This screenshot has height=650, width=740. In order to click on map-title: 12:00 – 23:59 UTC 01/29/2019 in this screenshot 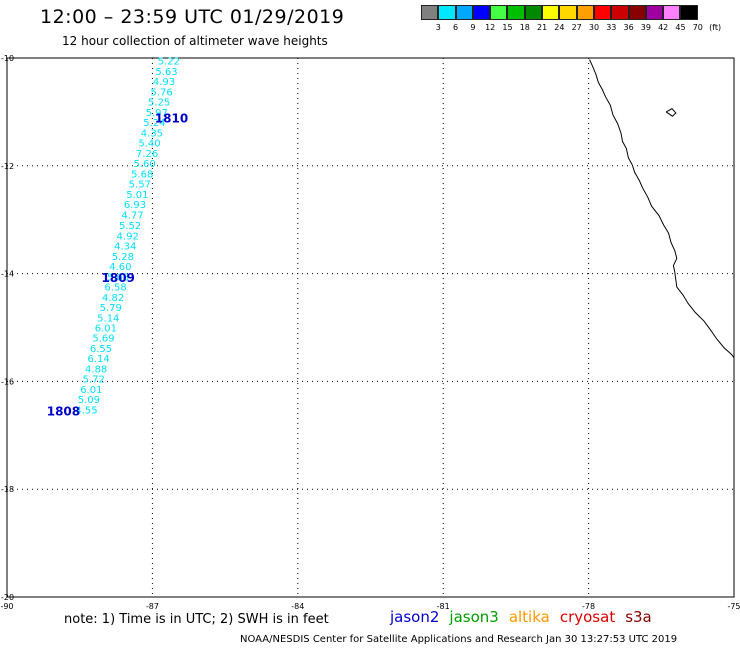, I will do `click(192, 17)`.